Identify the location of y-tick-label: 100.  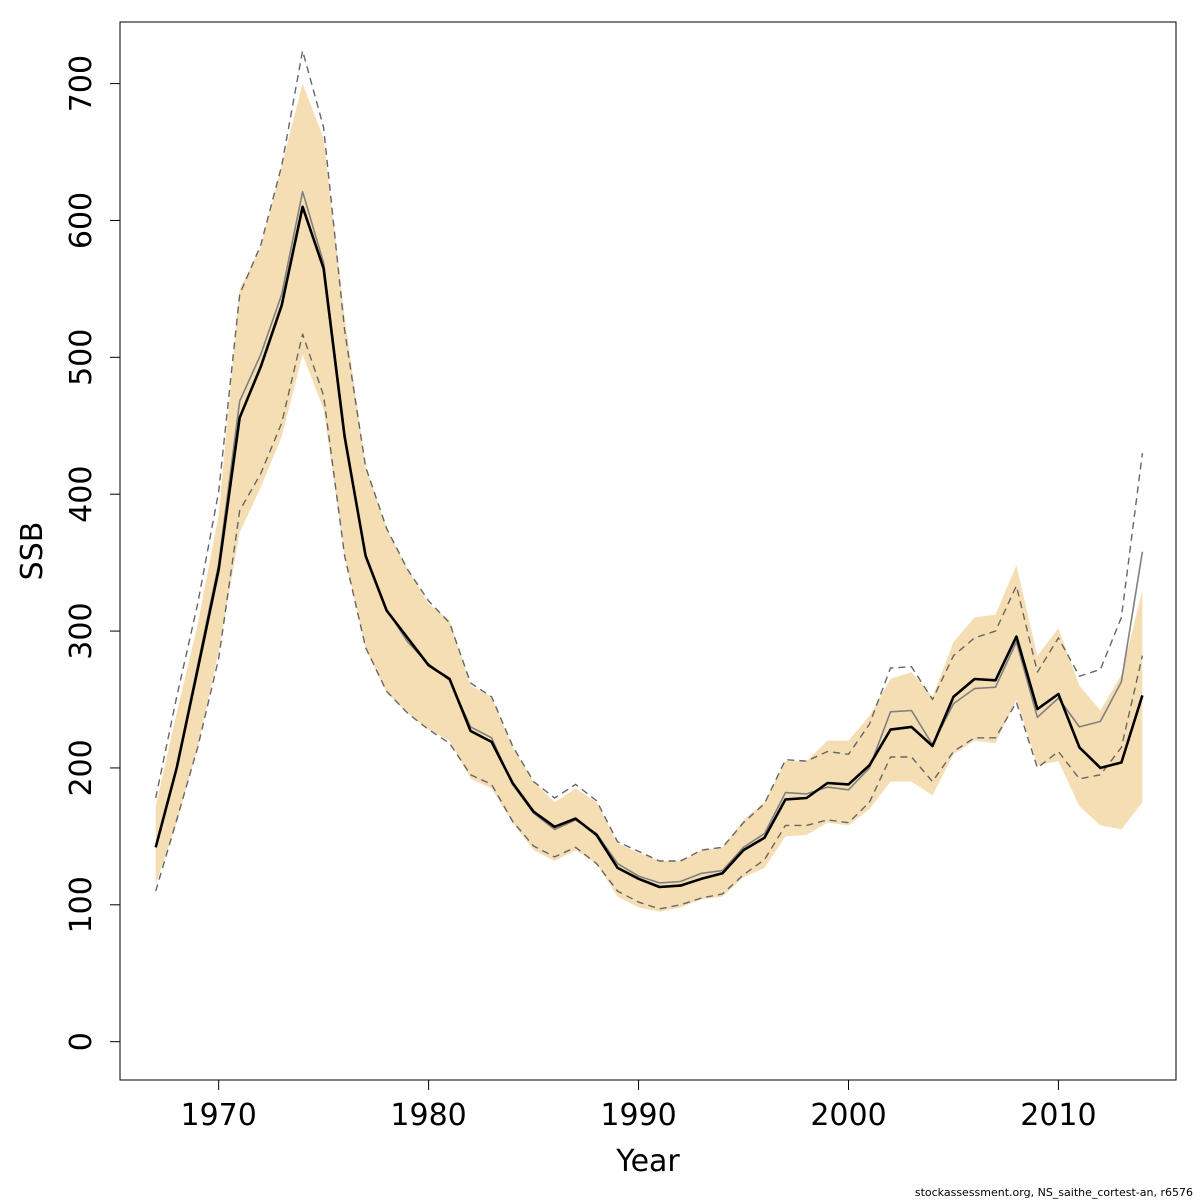
(81, 904).